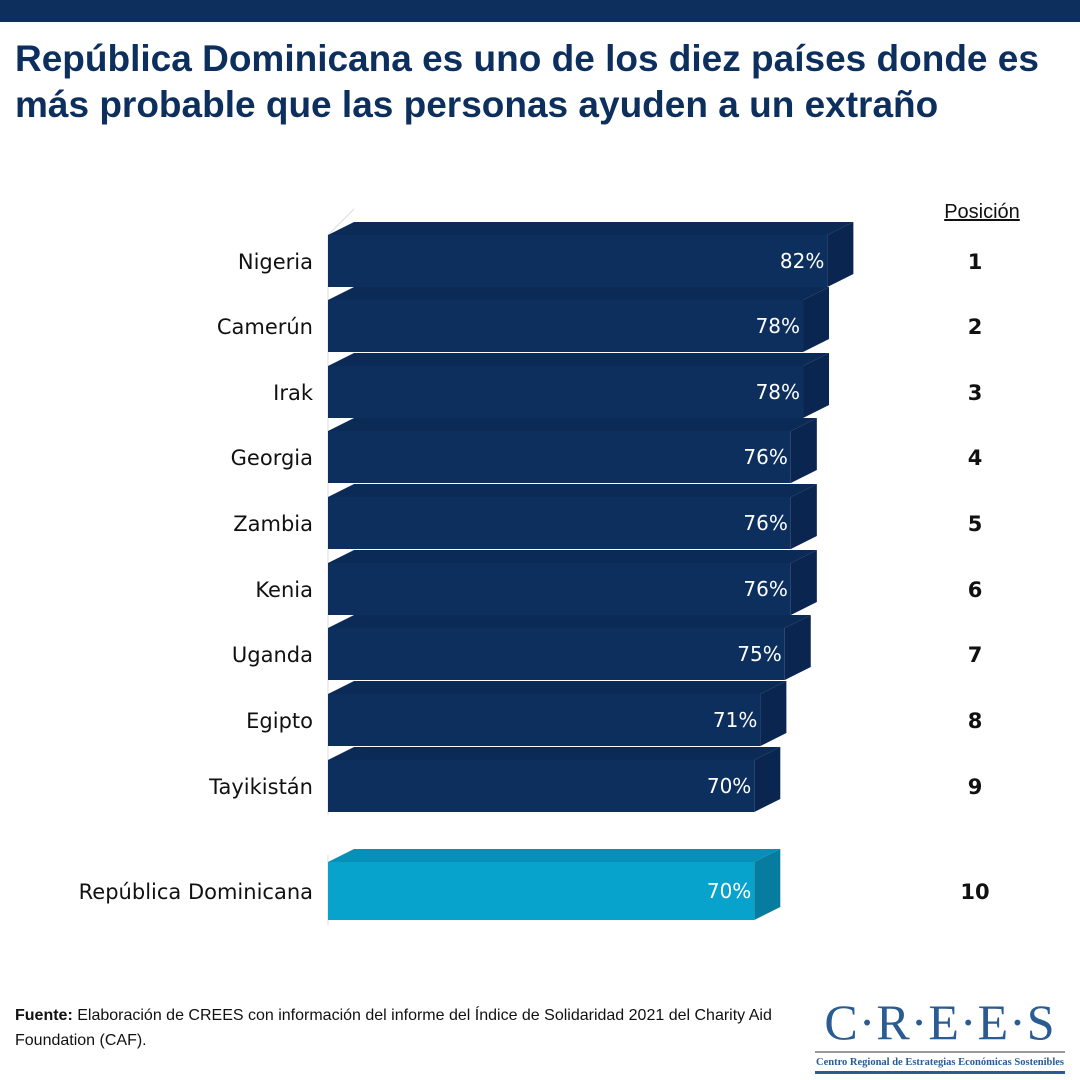  I want to click on rank-label: 10, so click(974, 892).